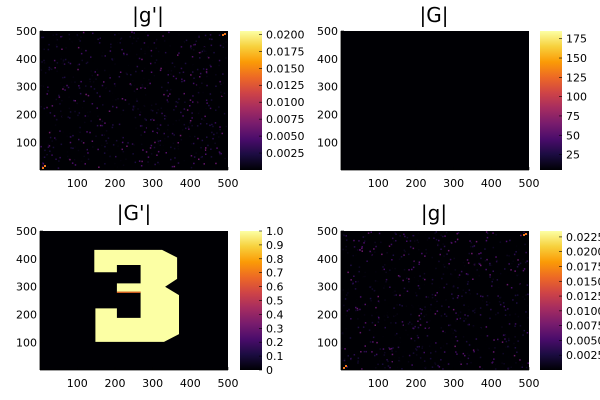 Image resolution: width=600 pixels, height=400 pixels. What do you see at coordinates (148, 15) in the screenshot?
I see `subplot-title: |g'|` at bounding box center [148, 15].